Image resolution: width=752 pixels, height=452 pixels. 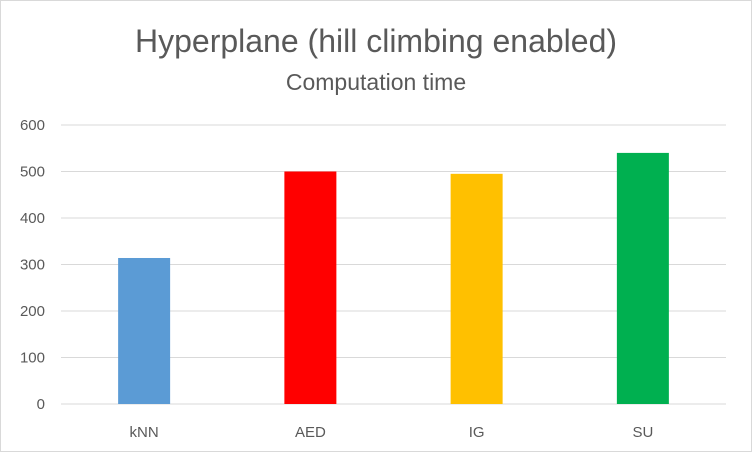 What do you see at coordinates (32, 358) in the screenshot?
I see `y-tick-label: 100` at bounding box center [32, 358].